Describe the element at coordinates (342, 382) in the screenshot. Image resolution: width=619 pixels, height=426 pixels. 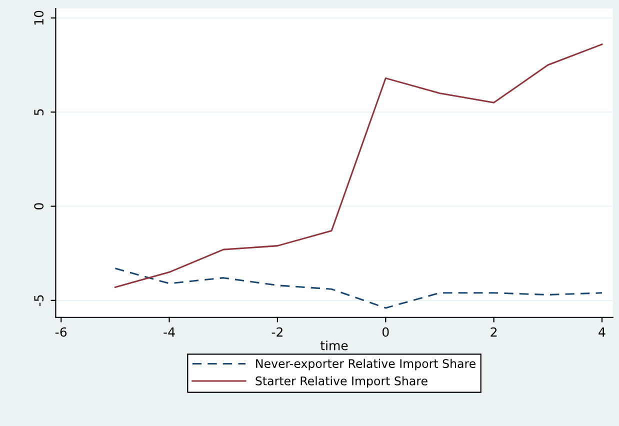
I see `legend-label: Starter Relative Import Share` at that location.